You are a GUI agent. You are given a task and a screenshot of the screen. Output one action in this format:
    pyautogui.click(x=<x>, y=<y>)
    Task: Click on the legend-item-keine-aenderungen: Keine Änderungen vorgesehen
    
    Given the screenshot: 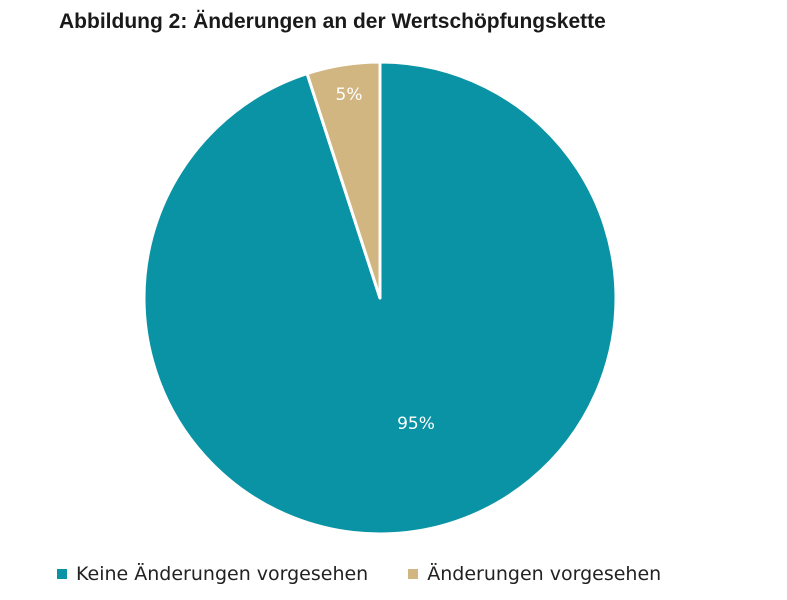 What is the action you would take?
    pyautogui.click(x=212, y=574)
    